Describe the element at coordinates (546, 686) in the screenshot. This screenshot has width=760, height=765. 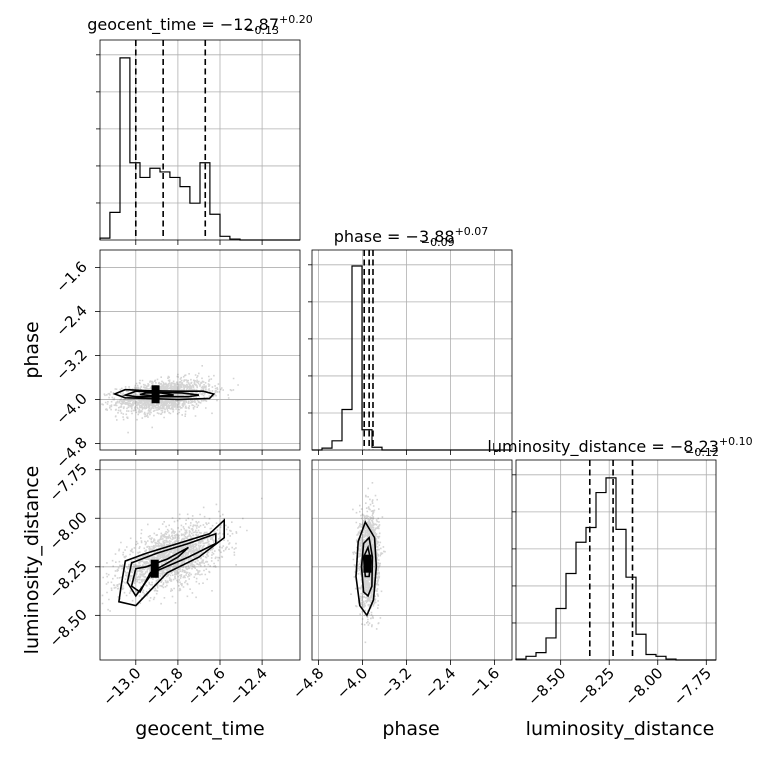
I see `xtick-label-luminosity-distance: −8.50` at that location.